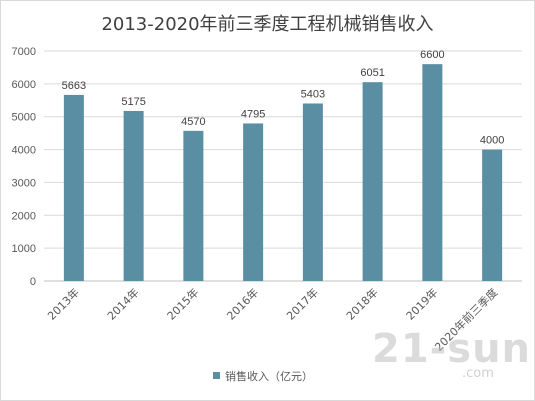 This screenshot has width=535, height=401. I want to click on data-label: 6051, so click(372, 73).